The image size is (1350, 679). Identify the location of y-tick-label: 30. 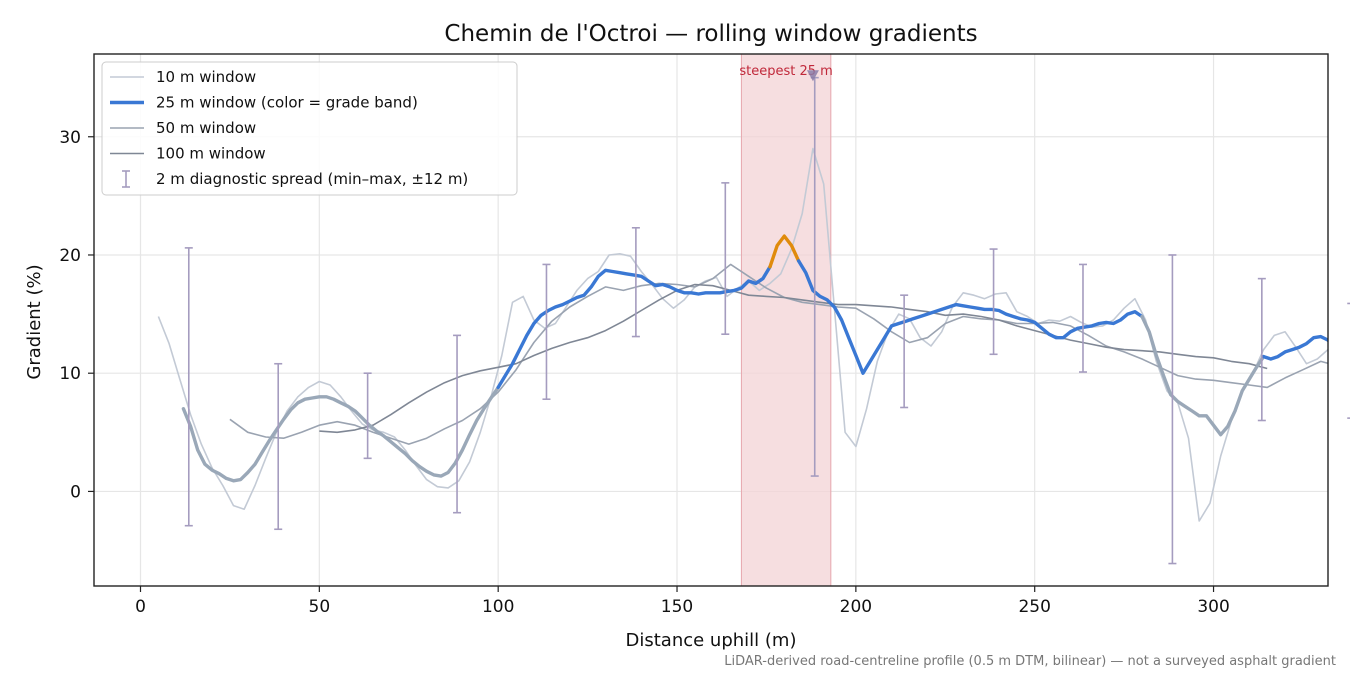
(70, 138).